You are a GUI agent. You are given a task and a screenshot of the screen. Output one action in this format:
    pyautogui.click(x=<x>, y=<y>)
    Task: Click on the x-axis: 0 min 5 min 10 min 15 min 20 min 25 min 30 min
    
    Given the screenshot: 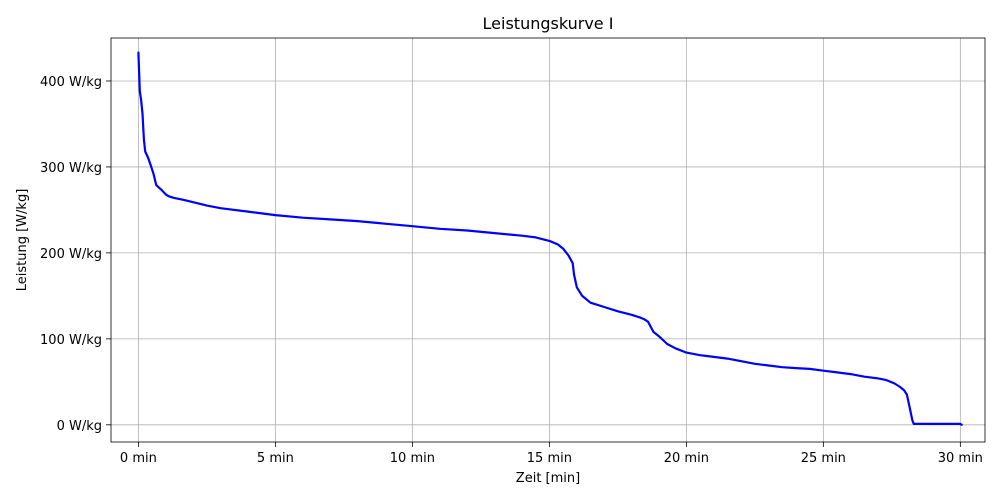 What is the action you would take?
    pyautogui.click(x=551, y=454)
    